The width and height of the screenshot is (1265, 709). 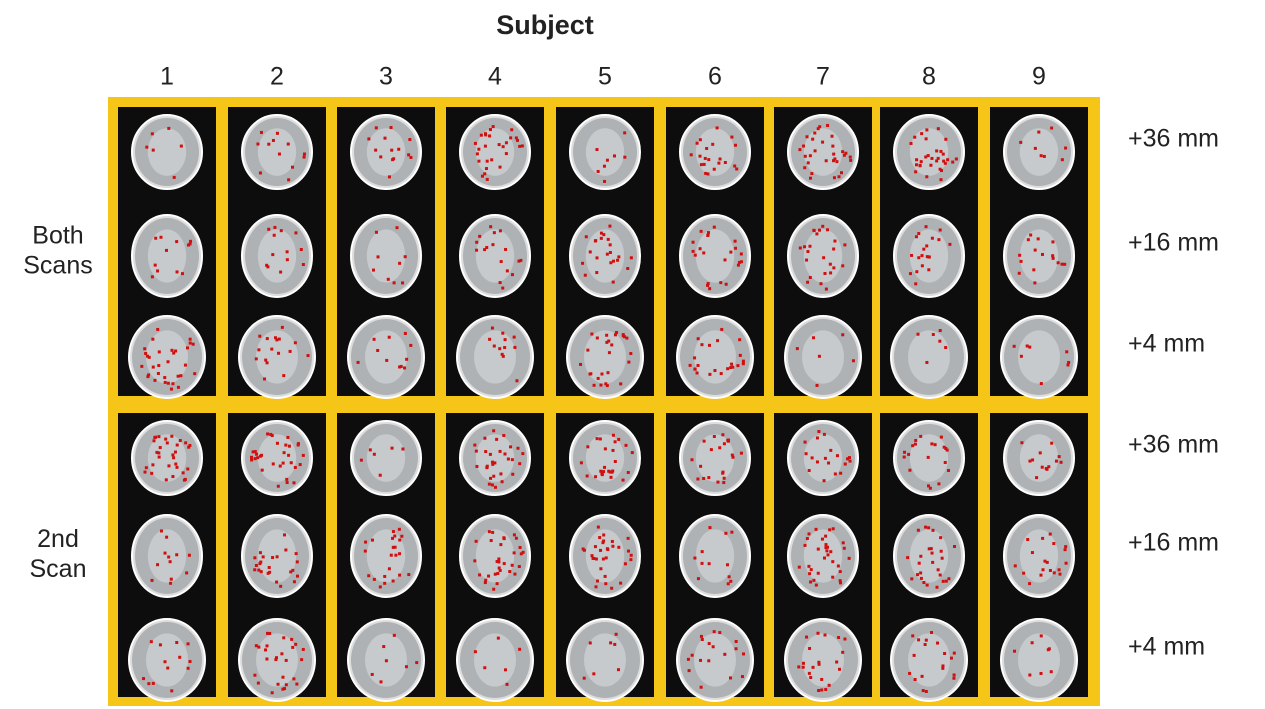 I want to click on figure-title: Subject, so click(x=545, y=25).